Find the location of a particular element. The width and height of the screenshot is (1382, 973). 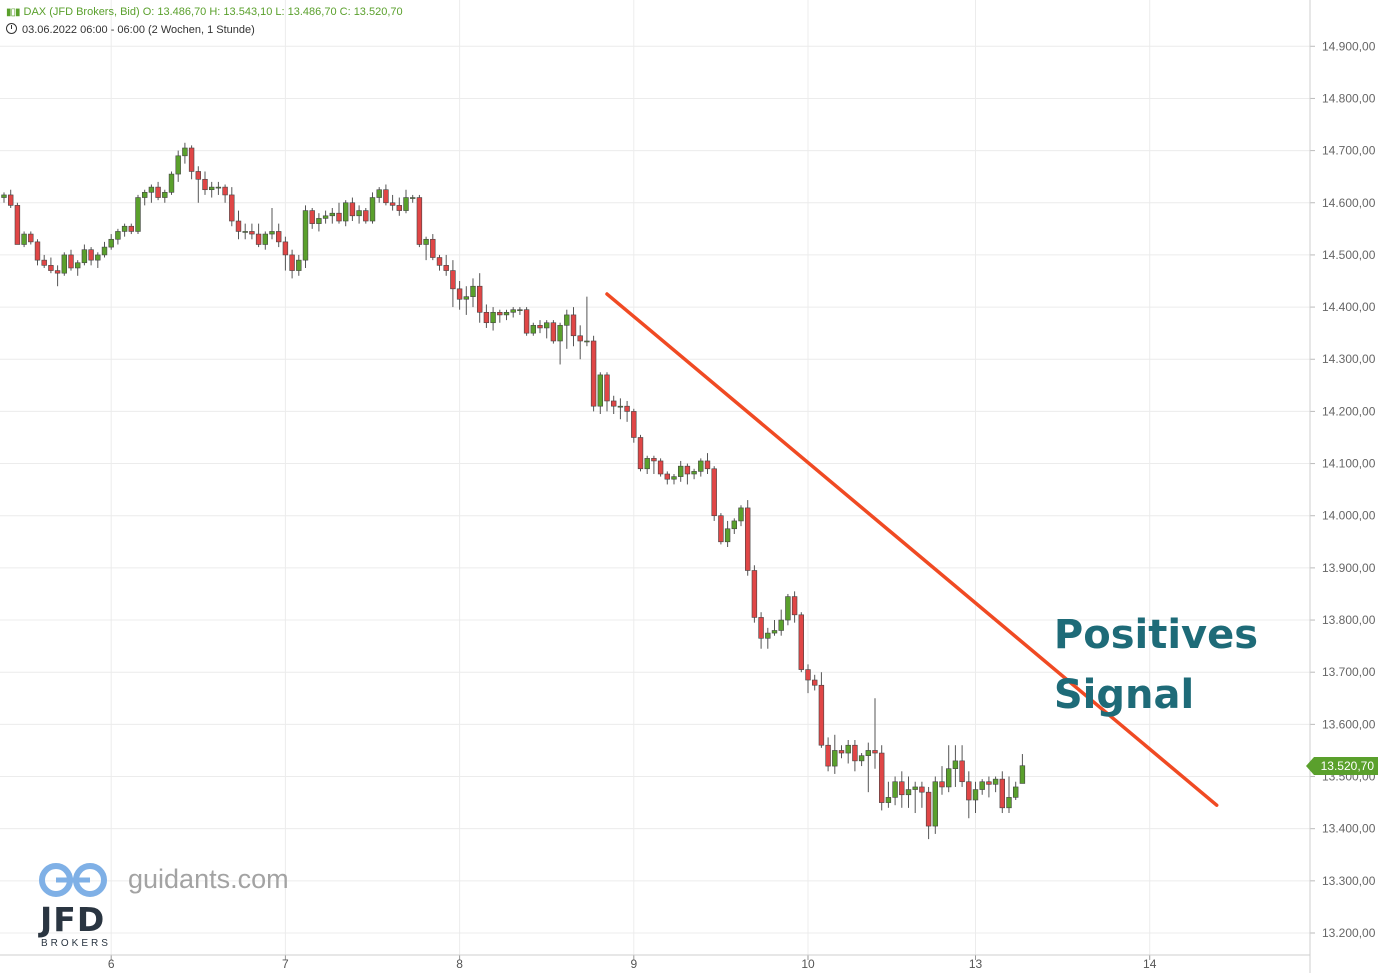

site-watermark: guidants.com is located at coordinates (208, 879).